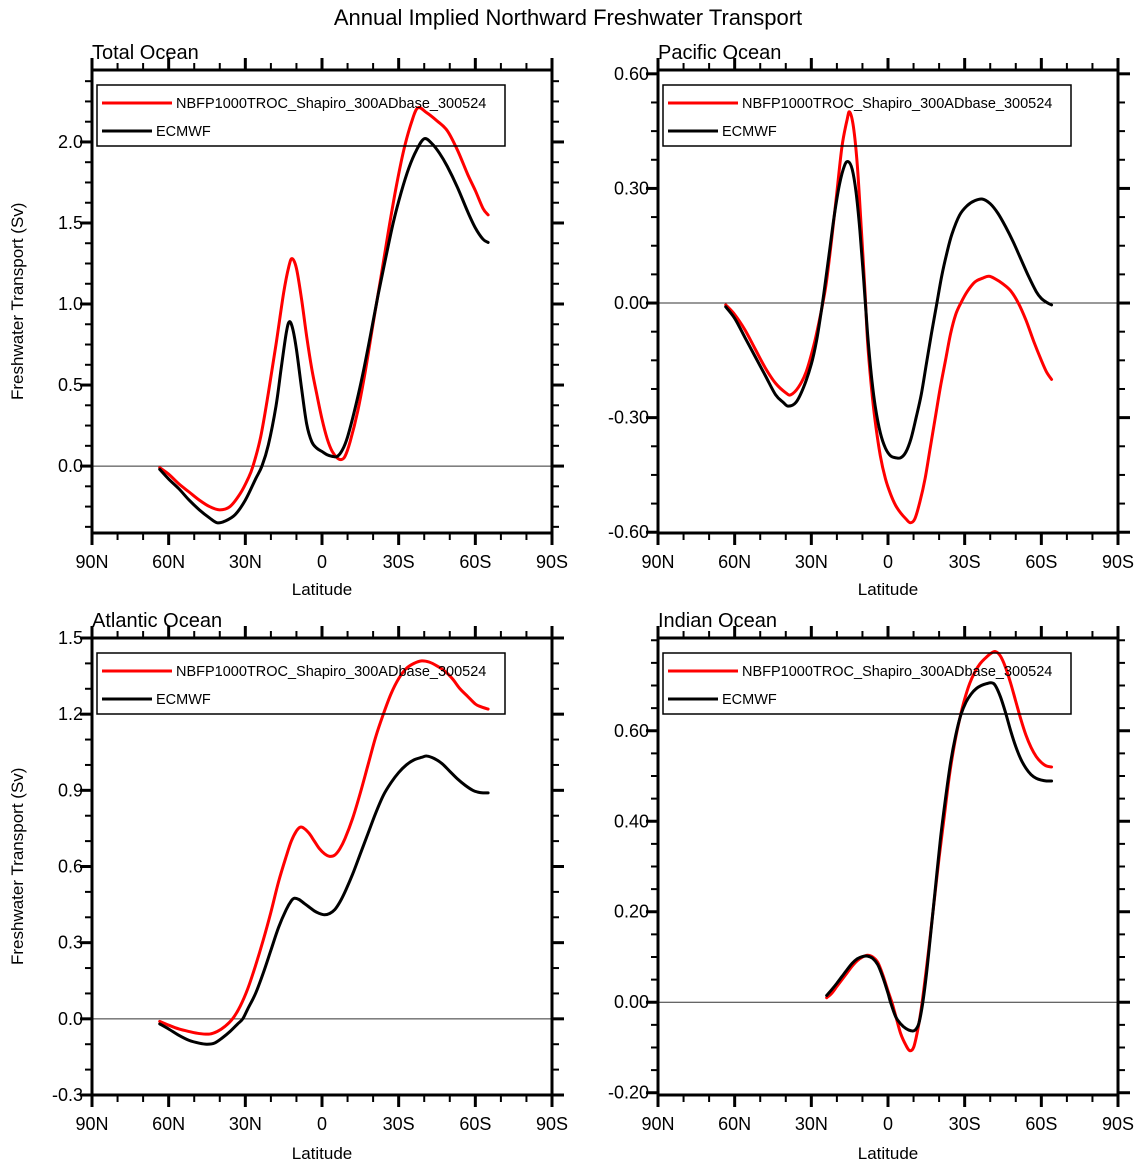  I want to click on y-tick-label: -0.20, so click(628, 1093).